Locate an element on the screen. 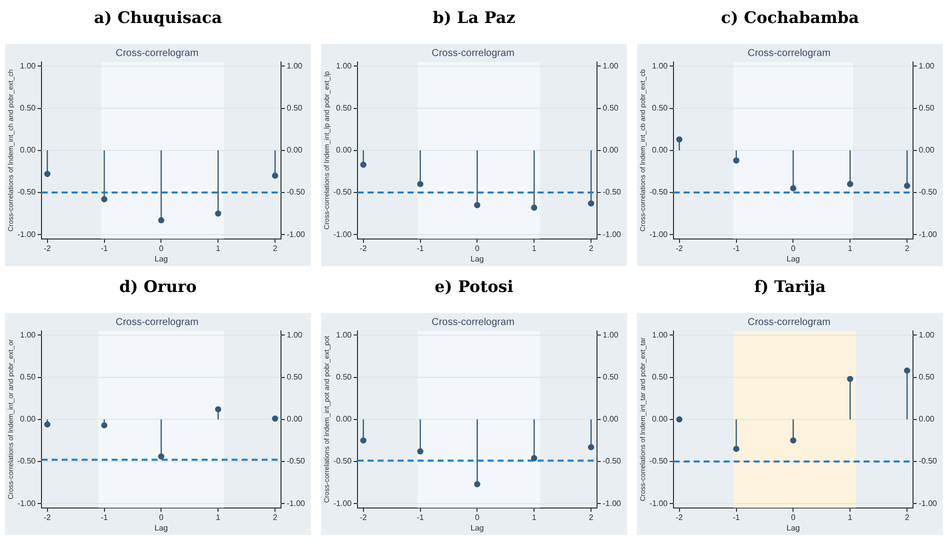  chart-title: d) Oruro is located at coordinates (158, 287).